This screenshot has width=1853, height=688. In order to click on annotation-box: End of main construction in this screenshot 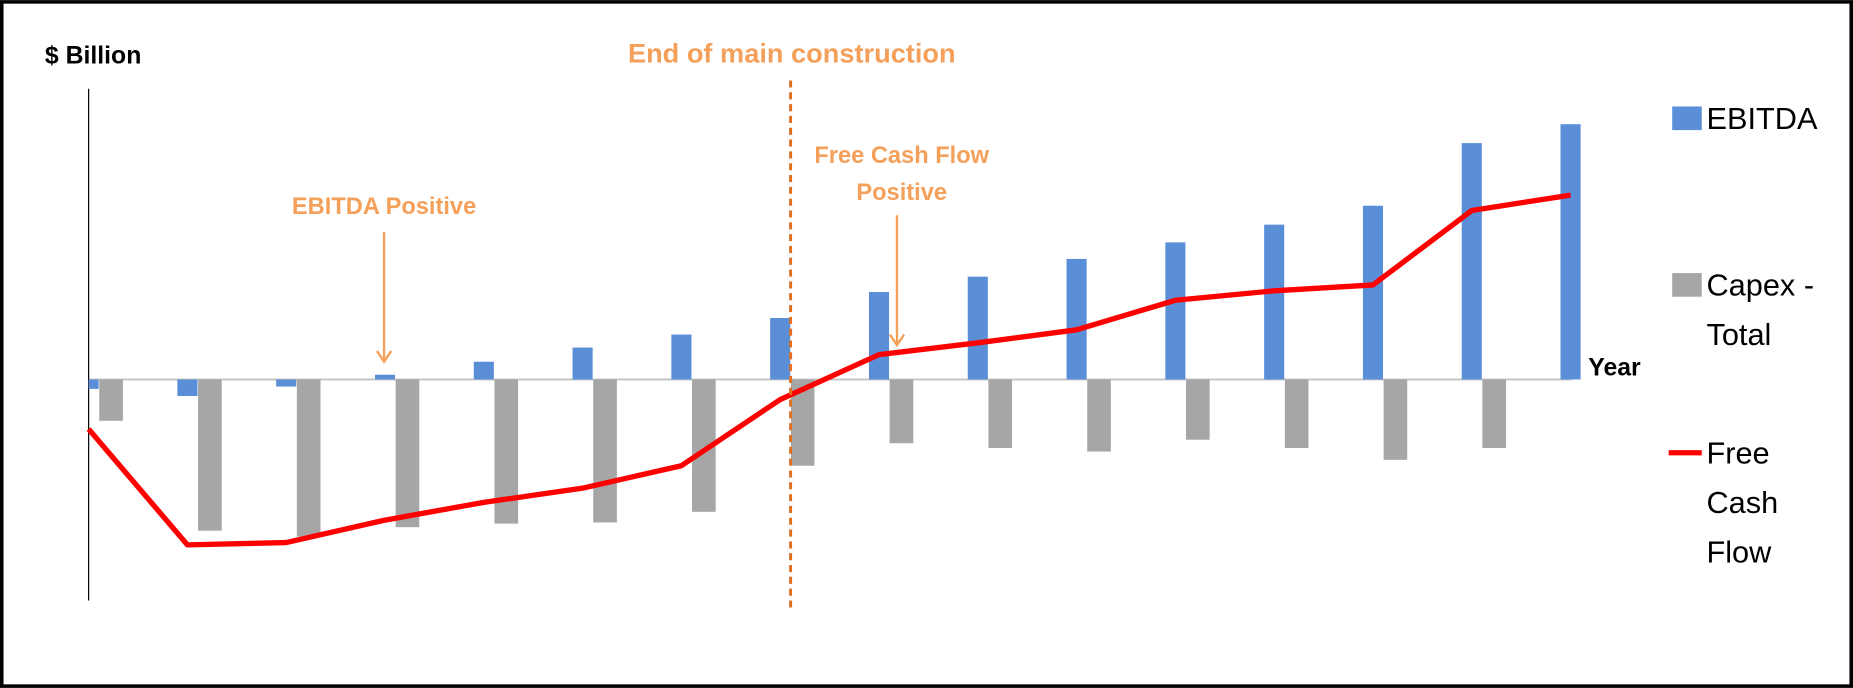, I will do `click(791, 53)`.